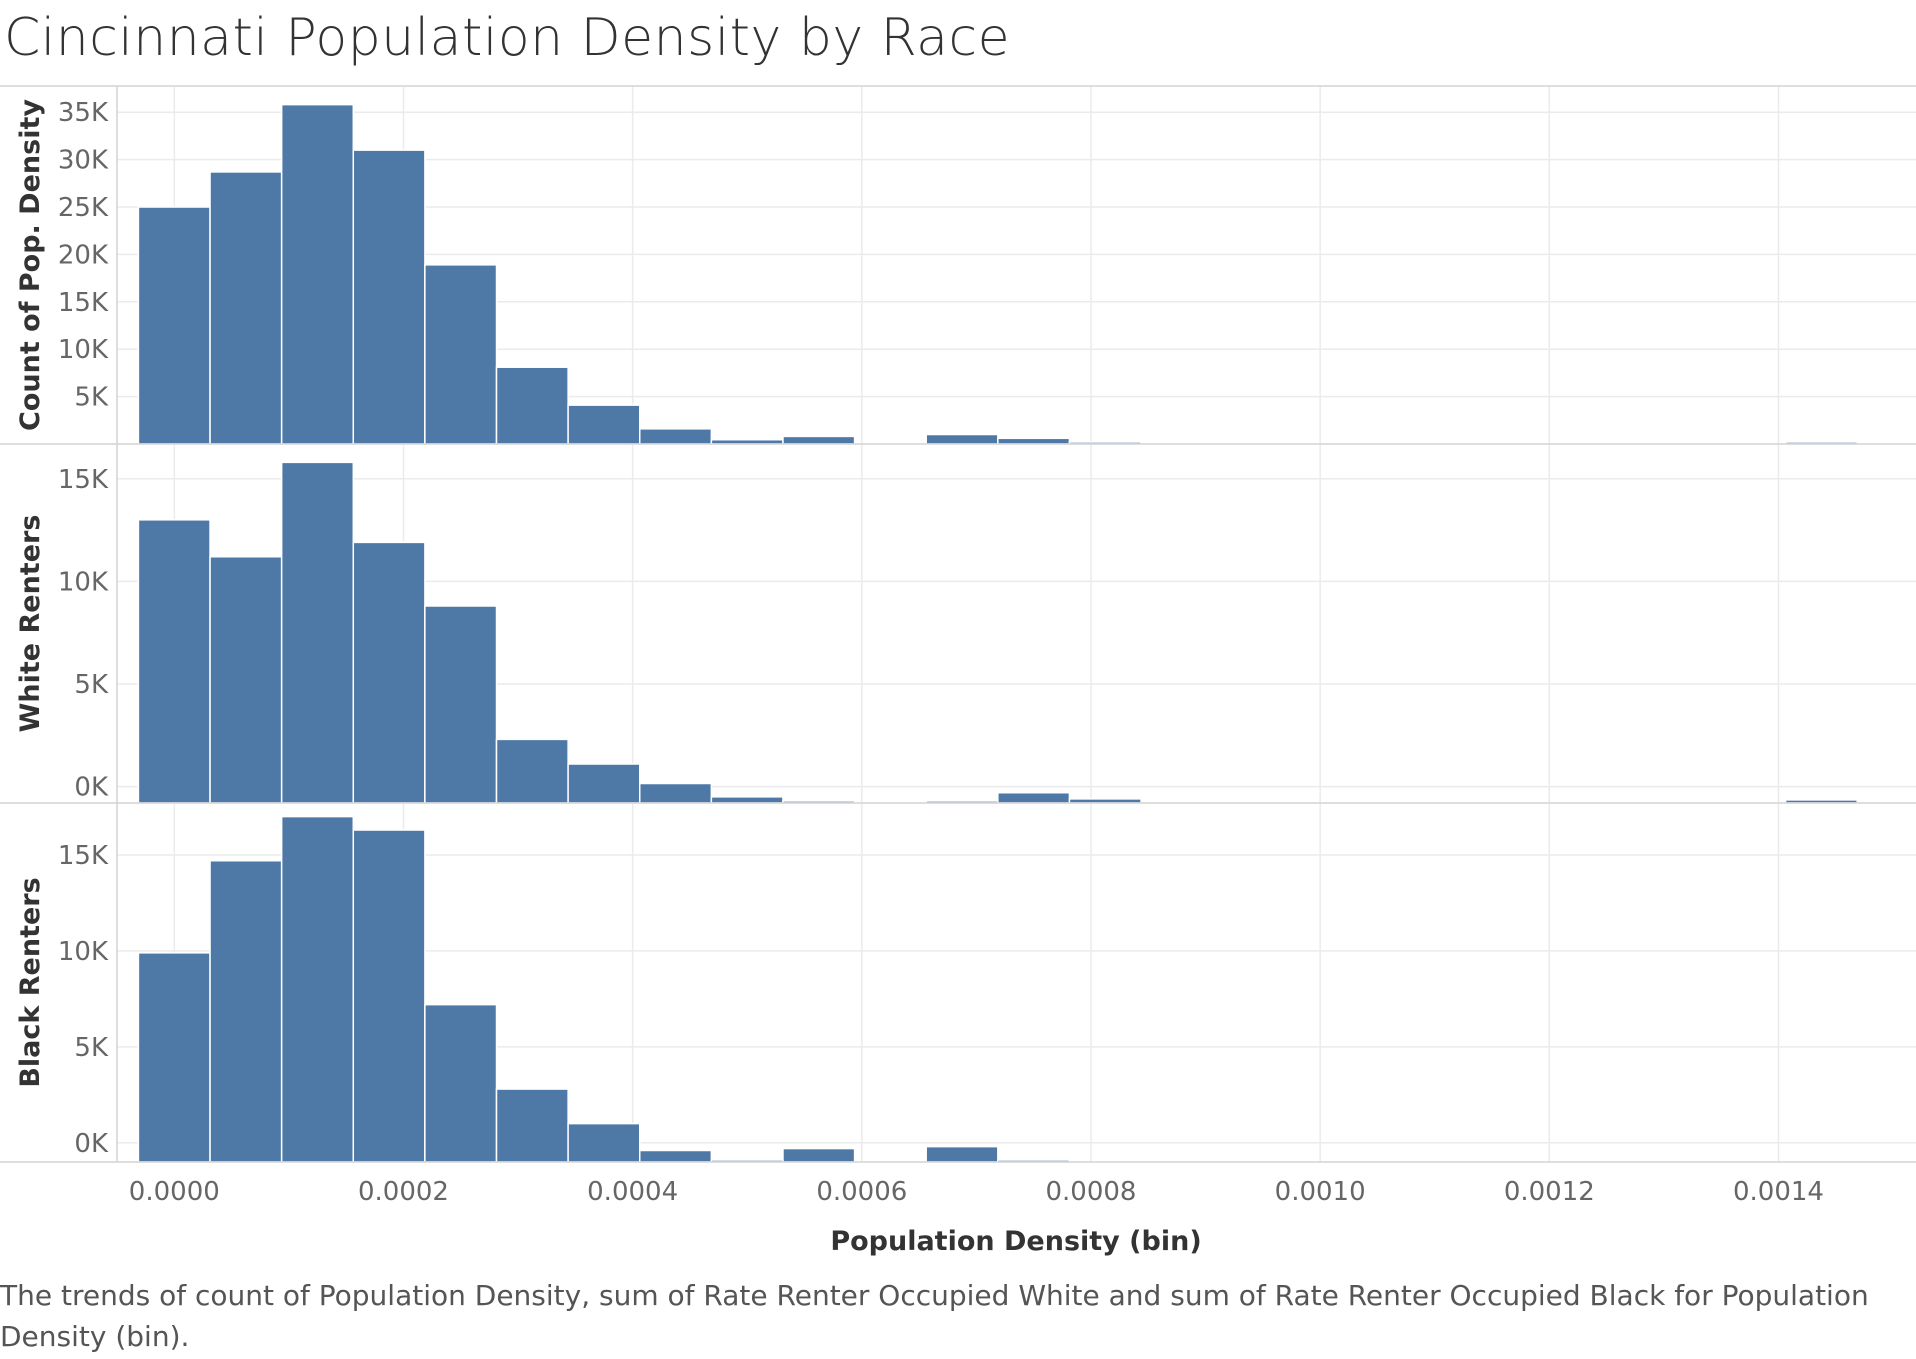 The height and width of the screenshot is (1359, 1916). What do you see at coordinates (174, 1192) in the screenshot?
I see `x-tick-label: 0.0000` at bounding box center [174, 1192].